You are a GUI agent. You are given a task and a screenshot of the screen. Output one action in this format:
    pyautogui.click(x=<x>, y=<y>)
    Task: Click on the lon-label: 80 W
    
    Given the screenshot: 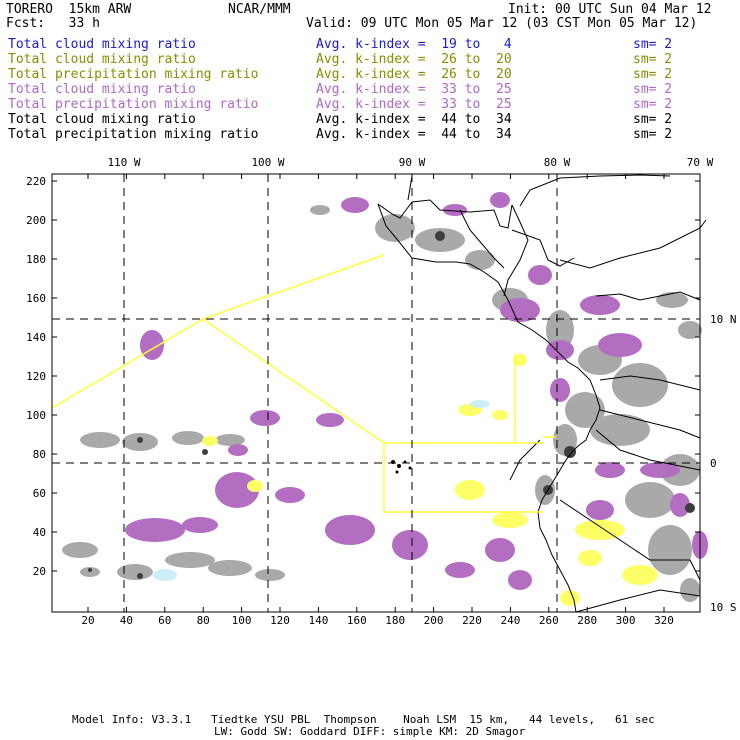 What is the action you would take?
    pyautogui.click(x=557, y=162)
    